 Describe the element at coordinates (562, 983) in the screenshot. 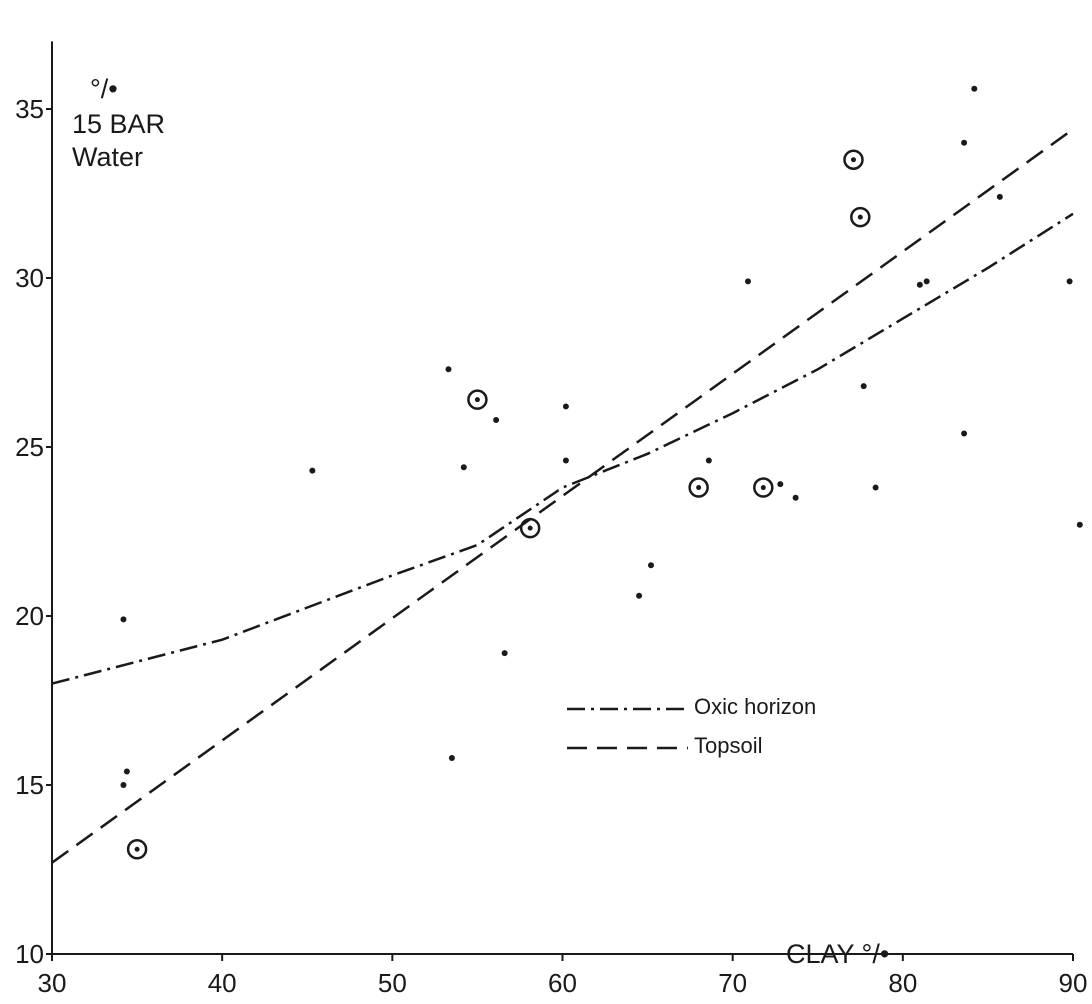

I see `x-tick-label: 60` at that location.